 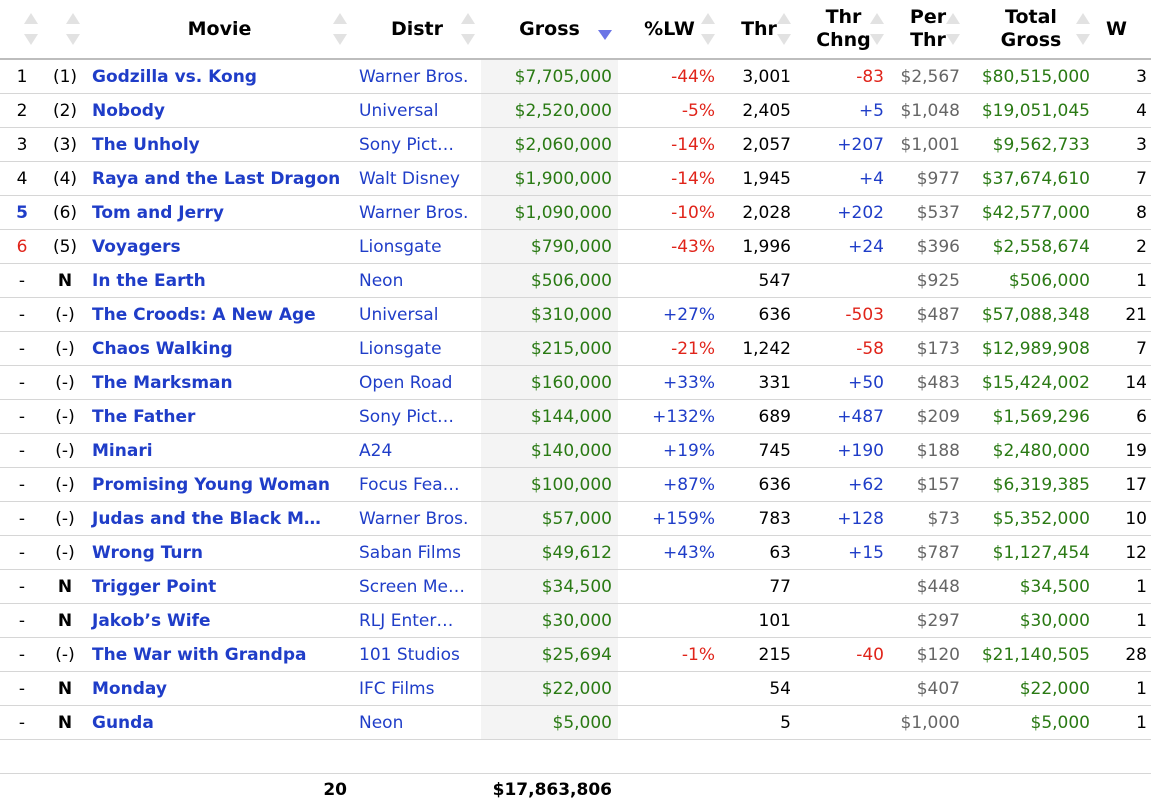 What do you see at coordinates (136, 247) in the screenshot?
I see `movie-title-link: Voyagers` at bounding box center [136, 247].